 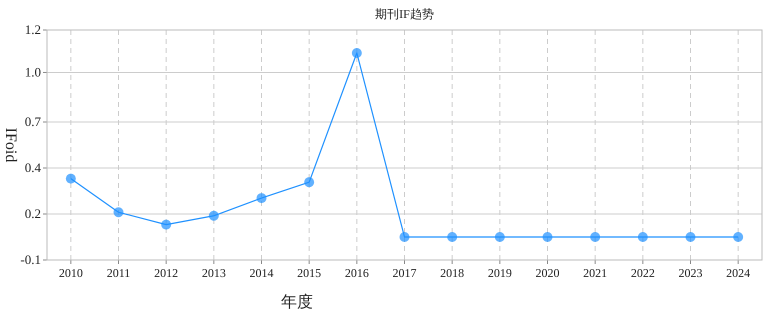 What do you see at coordinates (32, 213) in the screenshot?
I see `y-tick-label: 0.2` at bounding box center [32, 213].